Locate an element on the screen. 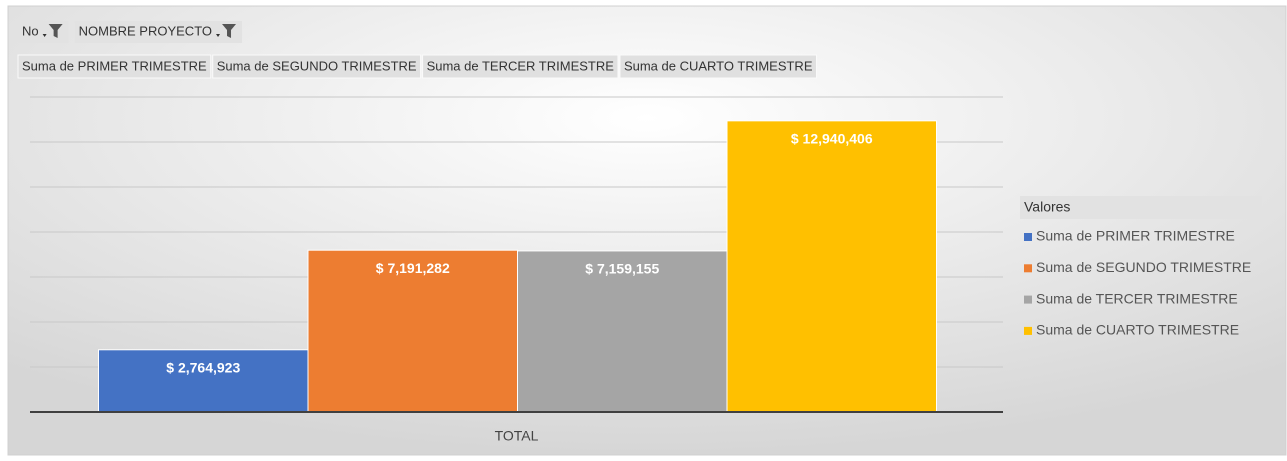  data-label: $ 12,940,406 is located at coordinates (832, 139).